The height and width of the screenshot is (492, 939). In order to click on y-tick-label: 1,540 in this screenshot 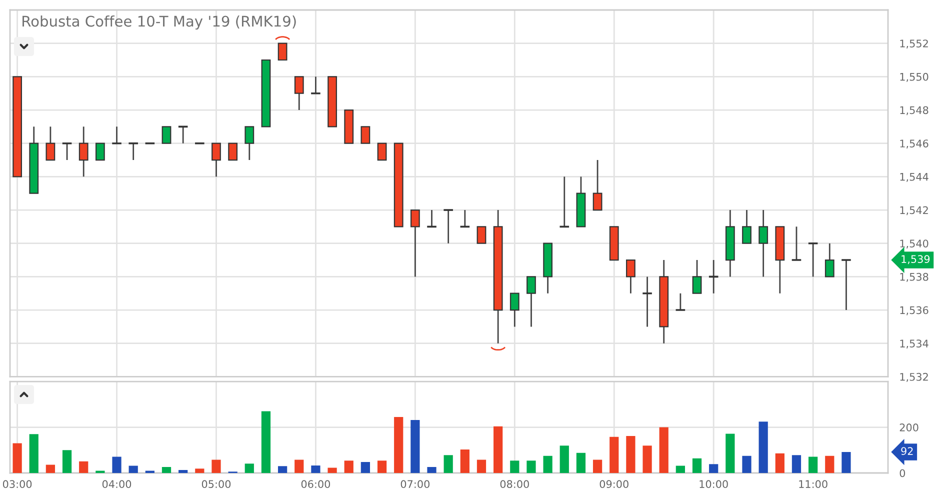, I will do `click(914, 244)`.